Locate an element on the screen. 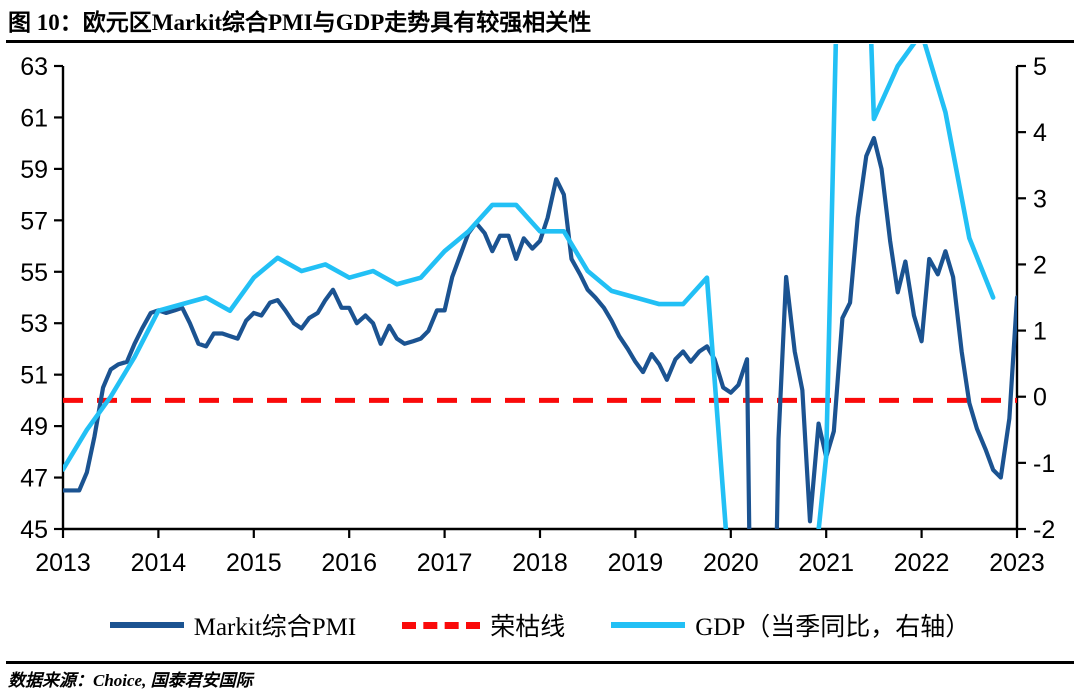 Image resolution: width=1080 pixels, height=695 pixels. legend-item-pmi: Markit综合PMI is located at coordinates (233, 625).